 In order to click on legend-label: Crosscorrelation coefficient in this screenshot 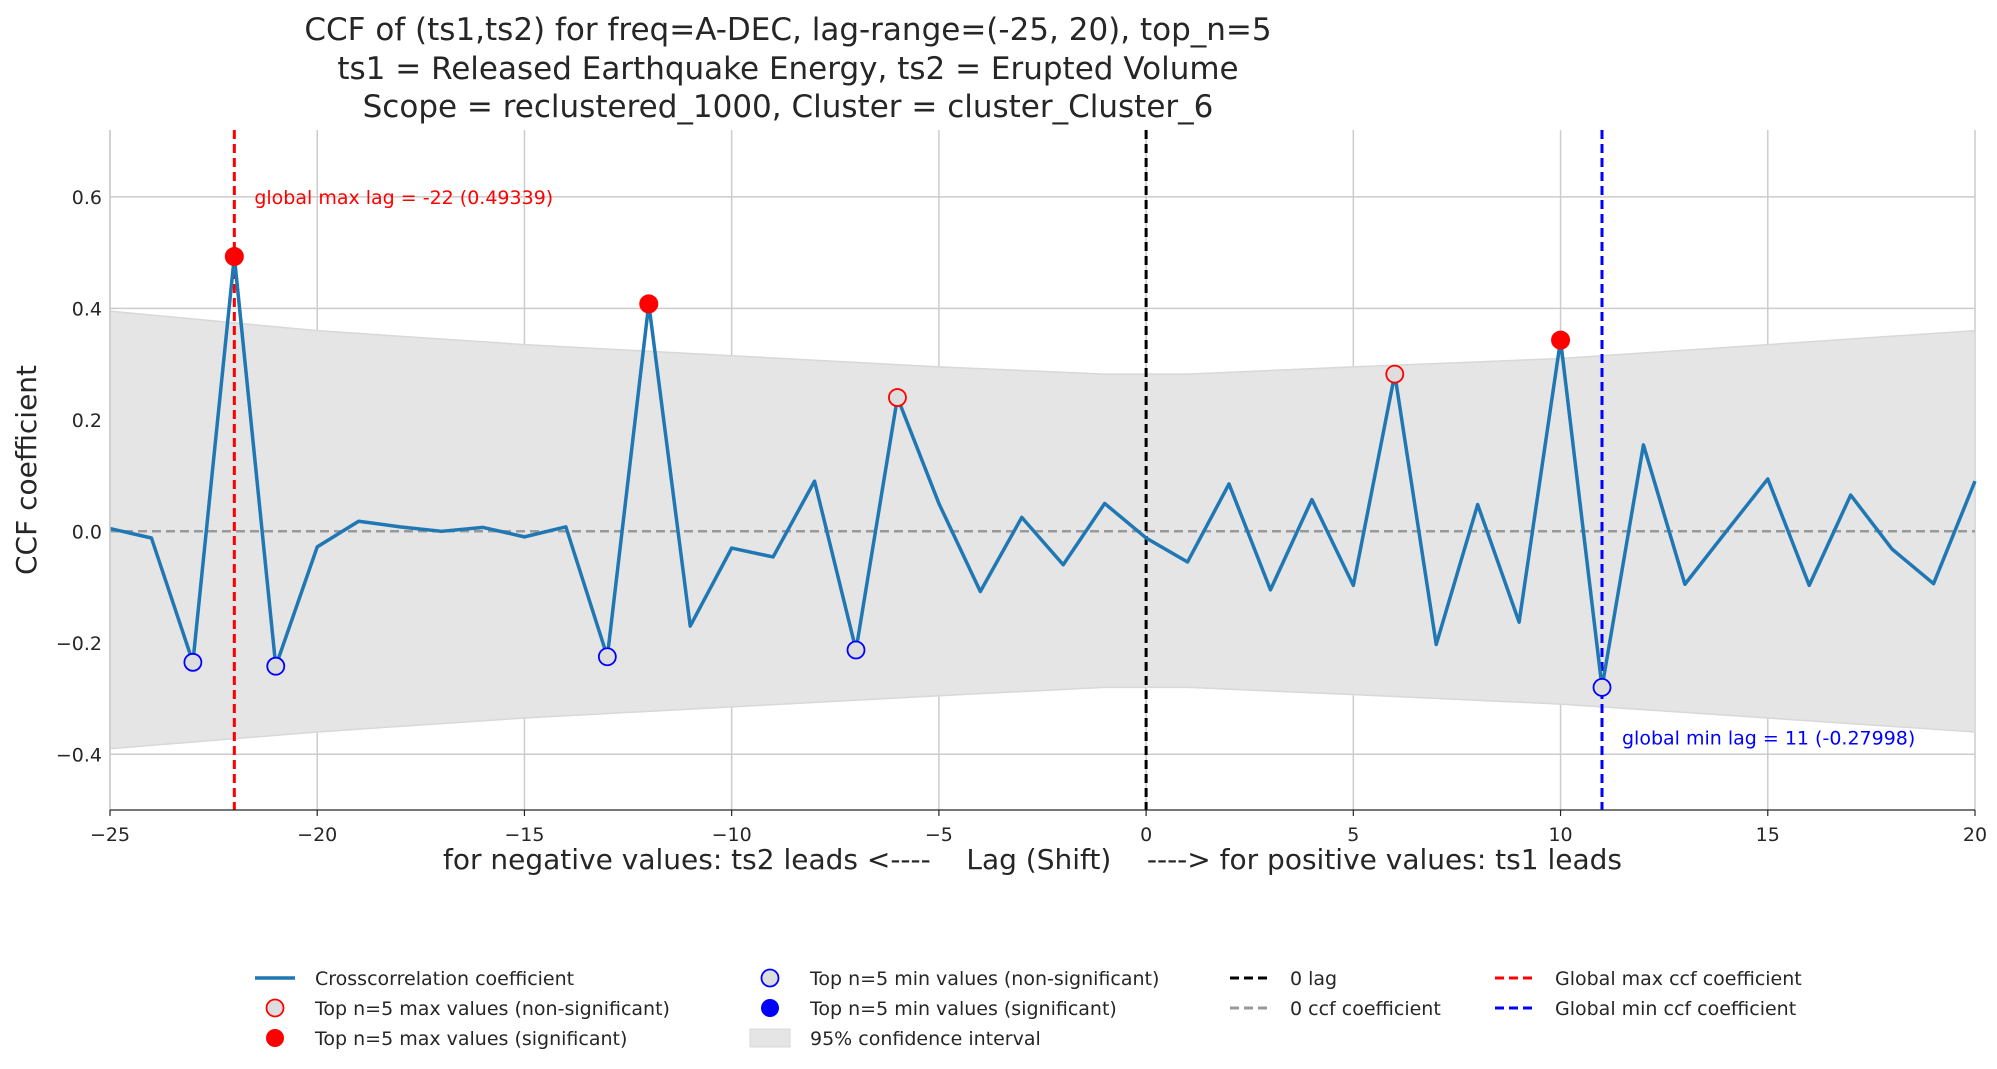, I will do `click(444, 979)`.